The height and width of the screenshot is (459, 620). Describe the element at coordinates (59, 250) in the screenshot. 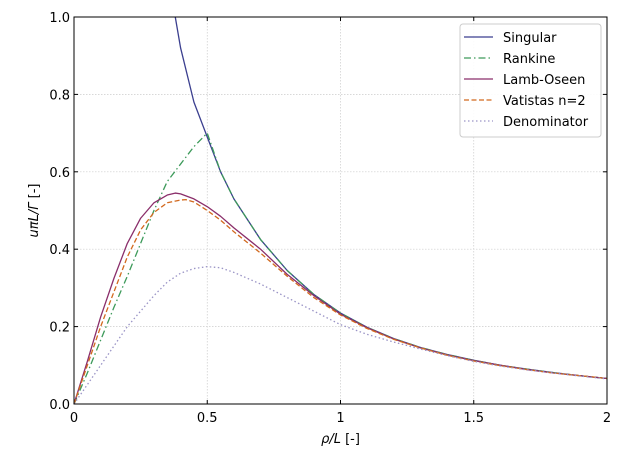

I see `y-tick-label: 0.4` at that location.